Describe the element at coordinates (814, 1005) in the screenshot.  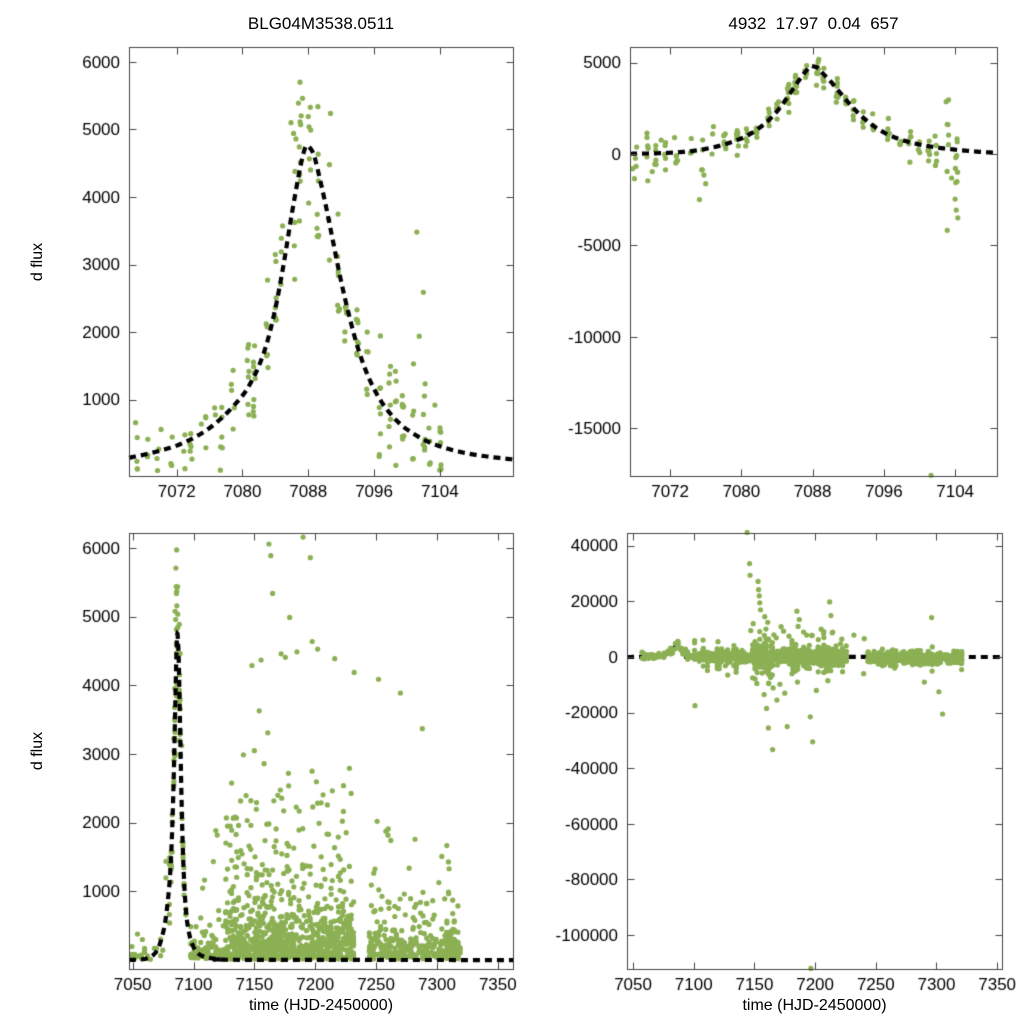
I see `x-axis-label-right: time (HJD-2450000)` at that location.